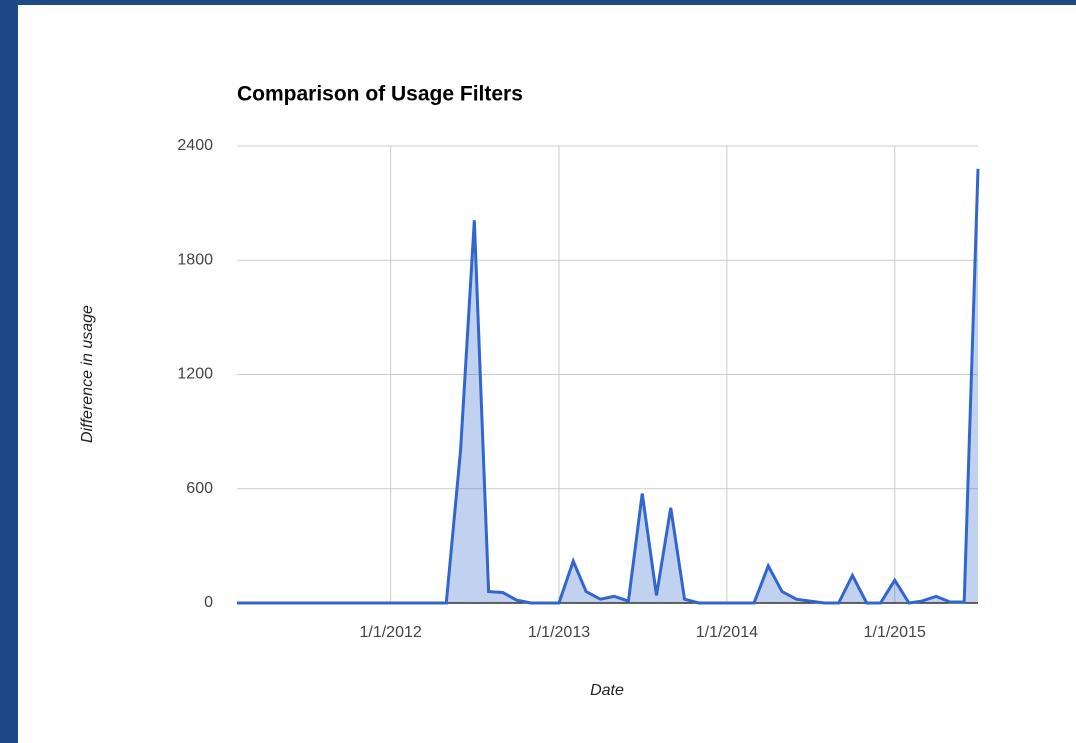 Image resolution: width=1076 pixels, height=743 pixels. I want to click on x-tick-label: 1/1/2012, so click(390, 632).